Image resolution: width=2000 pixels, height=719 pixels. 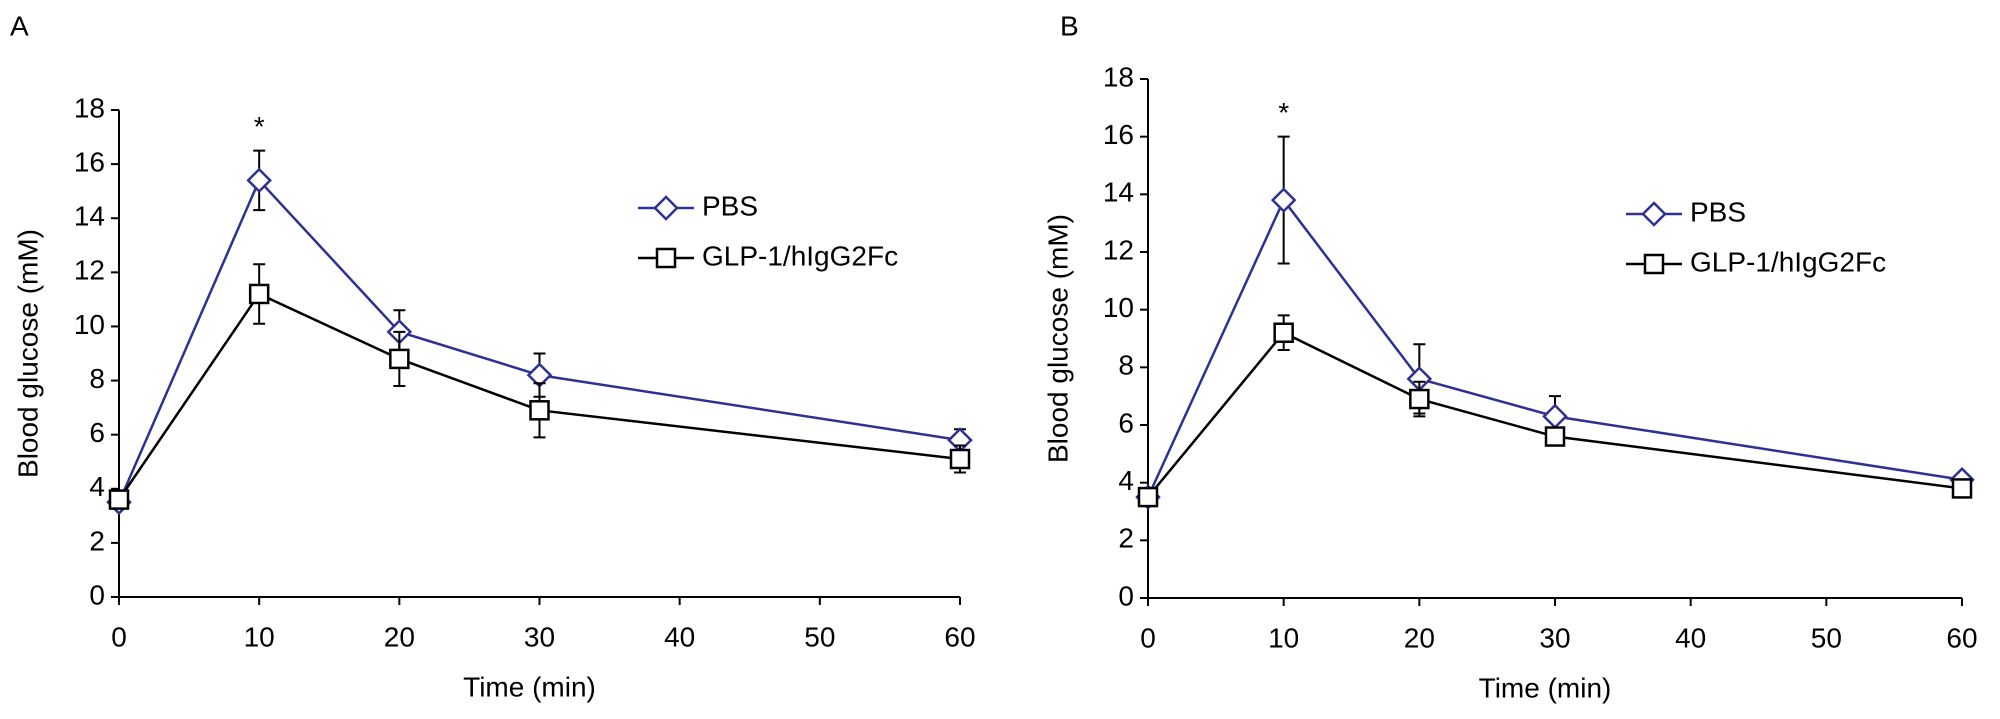 I want to click on panel-label: A, so click(x=19, y=25).